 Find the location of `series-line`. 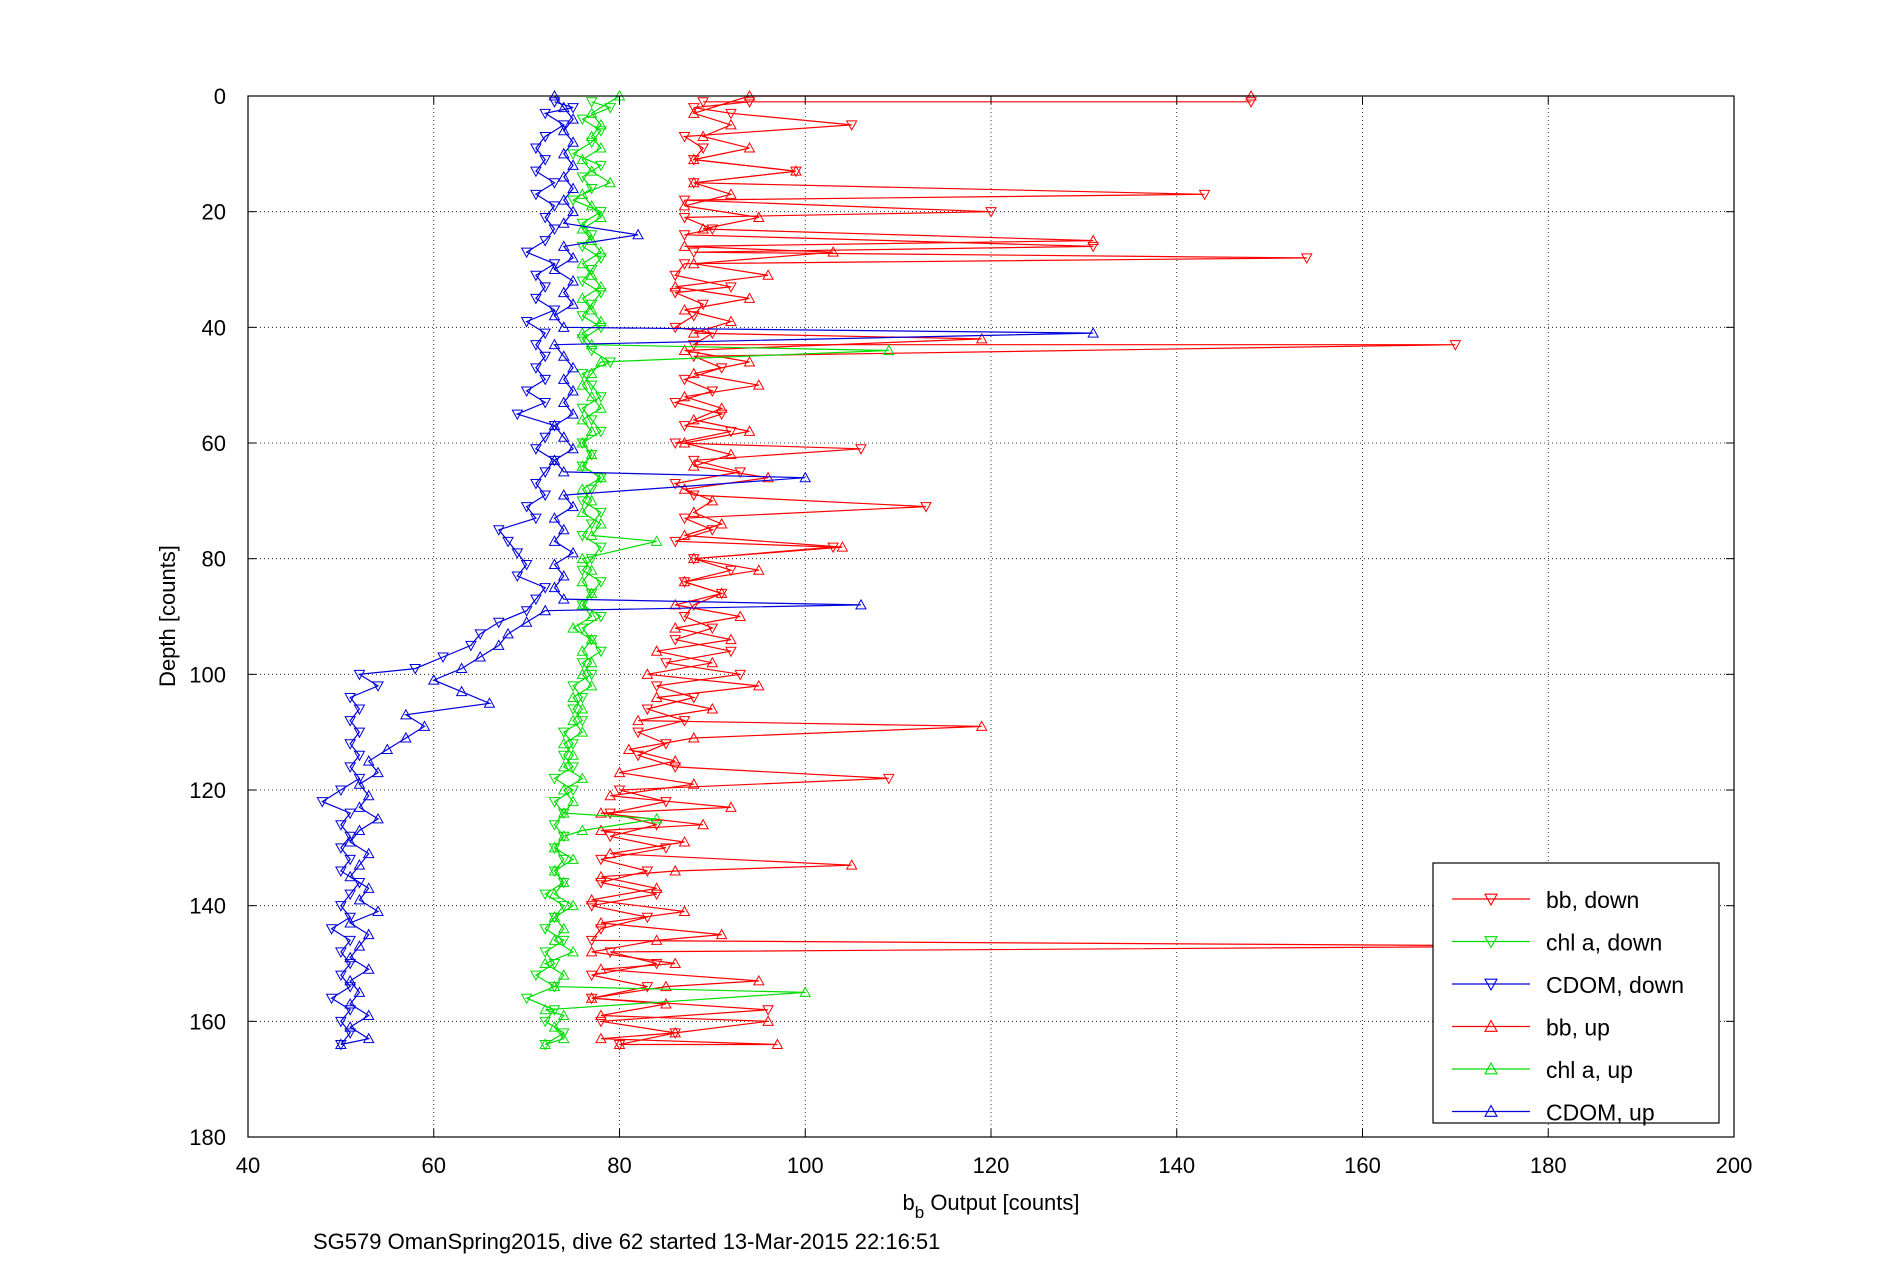

series-line is located at coordinates (716, 570).